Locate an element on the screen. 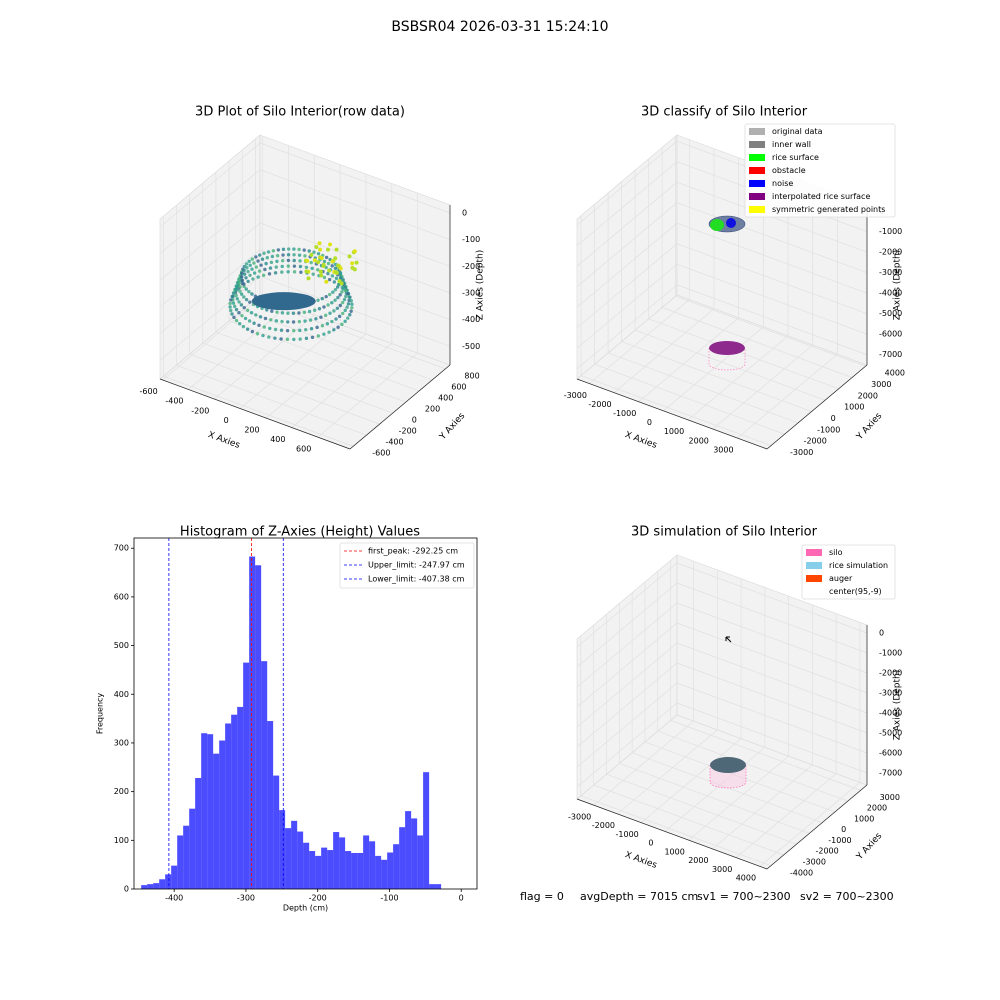 This screenshot has height=1000, width=1000. z-tick-label: -7000 is located at coordinates (890, 354).